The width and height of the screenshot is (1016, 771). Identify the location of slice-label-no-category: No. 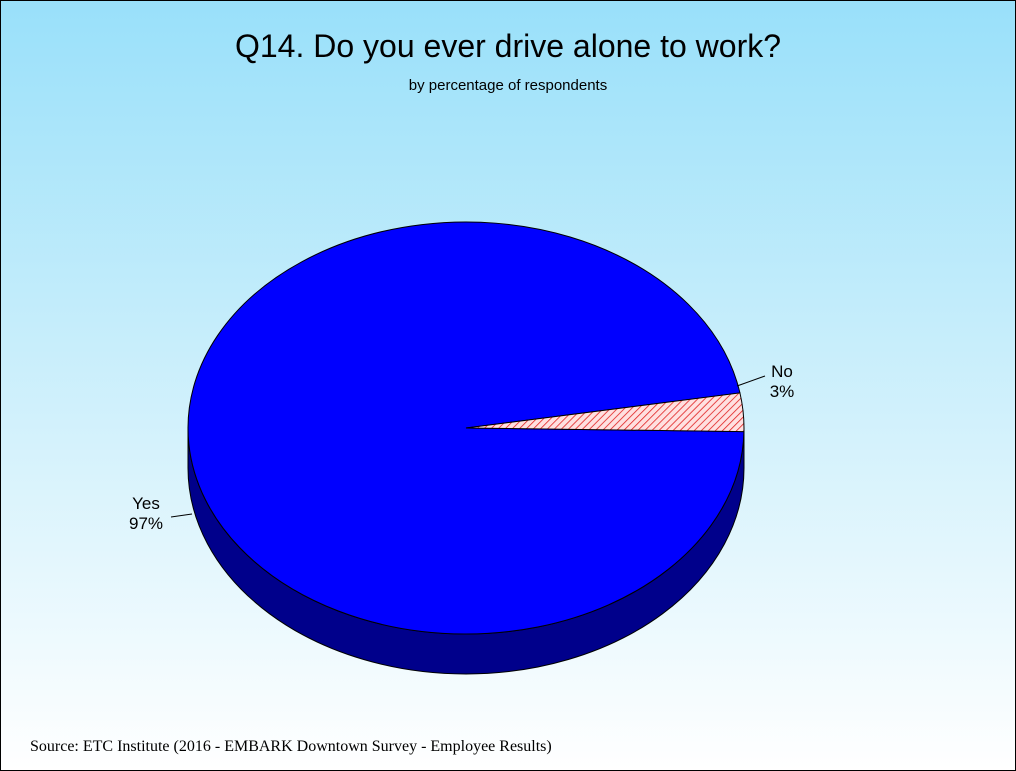
(782, 371).